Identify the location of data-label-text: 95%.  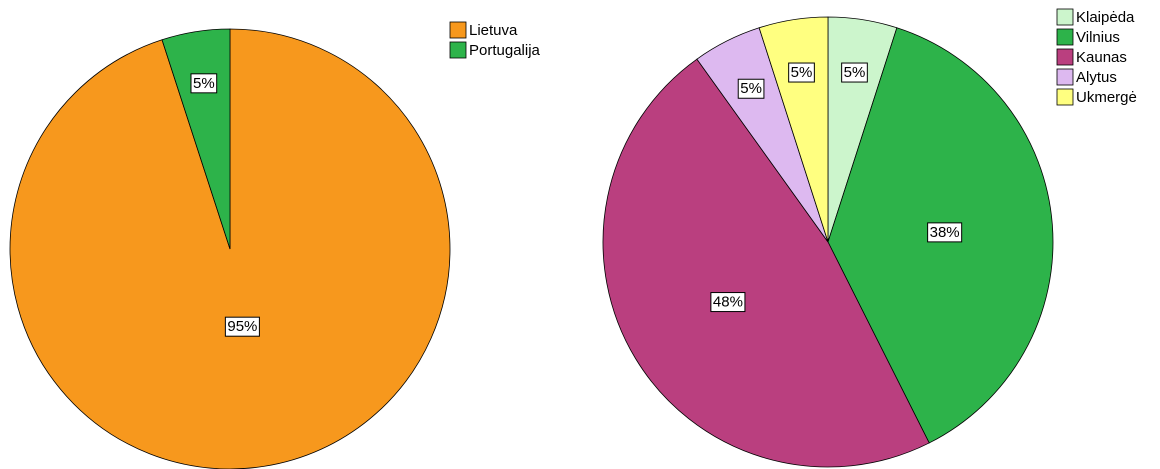
(242, 326).